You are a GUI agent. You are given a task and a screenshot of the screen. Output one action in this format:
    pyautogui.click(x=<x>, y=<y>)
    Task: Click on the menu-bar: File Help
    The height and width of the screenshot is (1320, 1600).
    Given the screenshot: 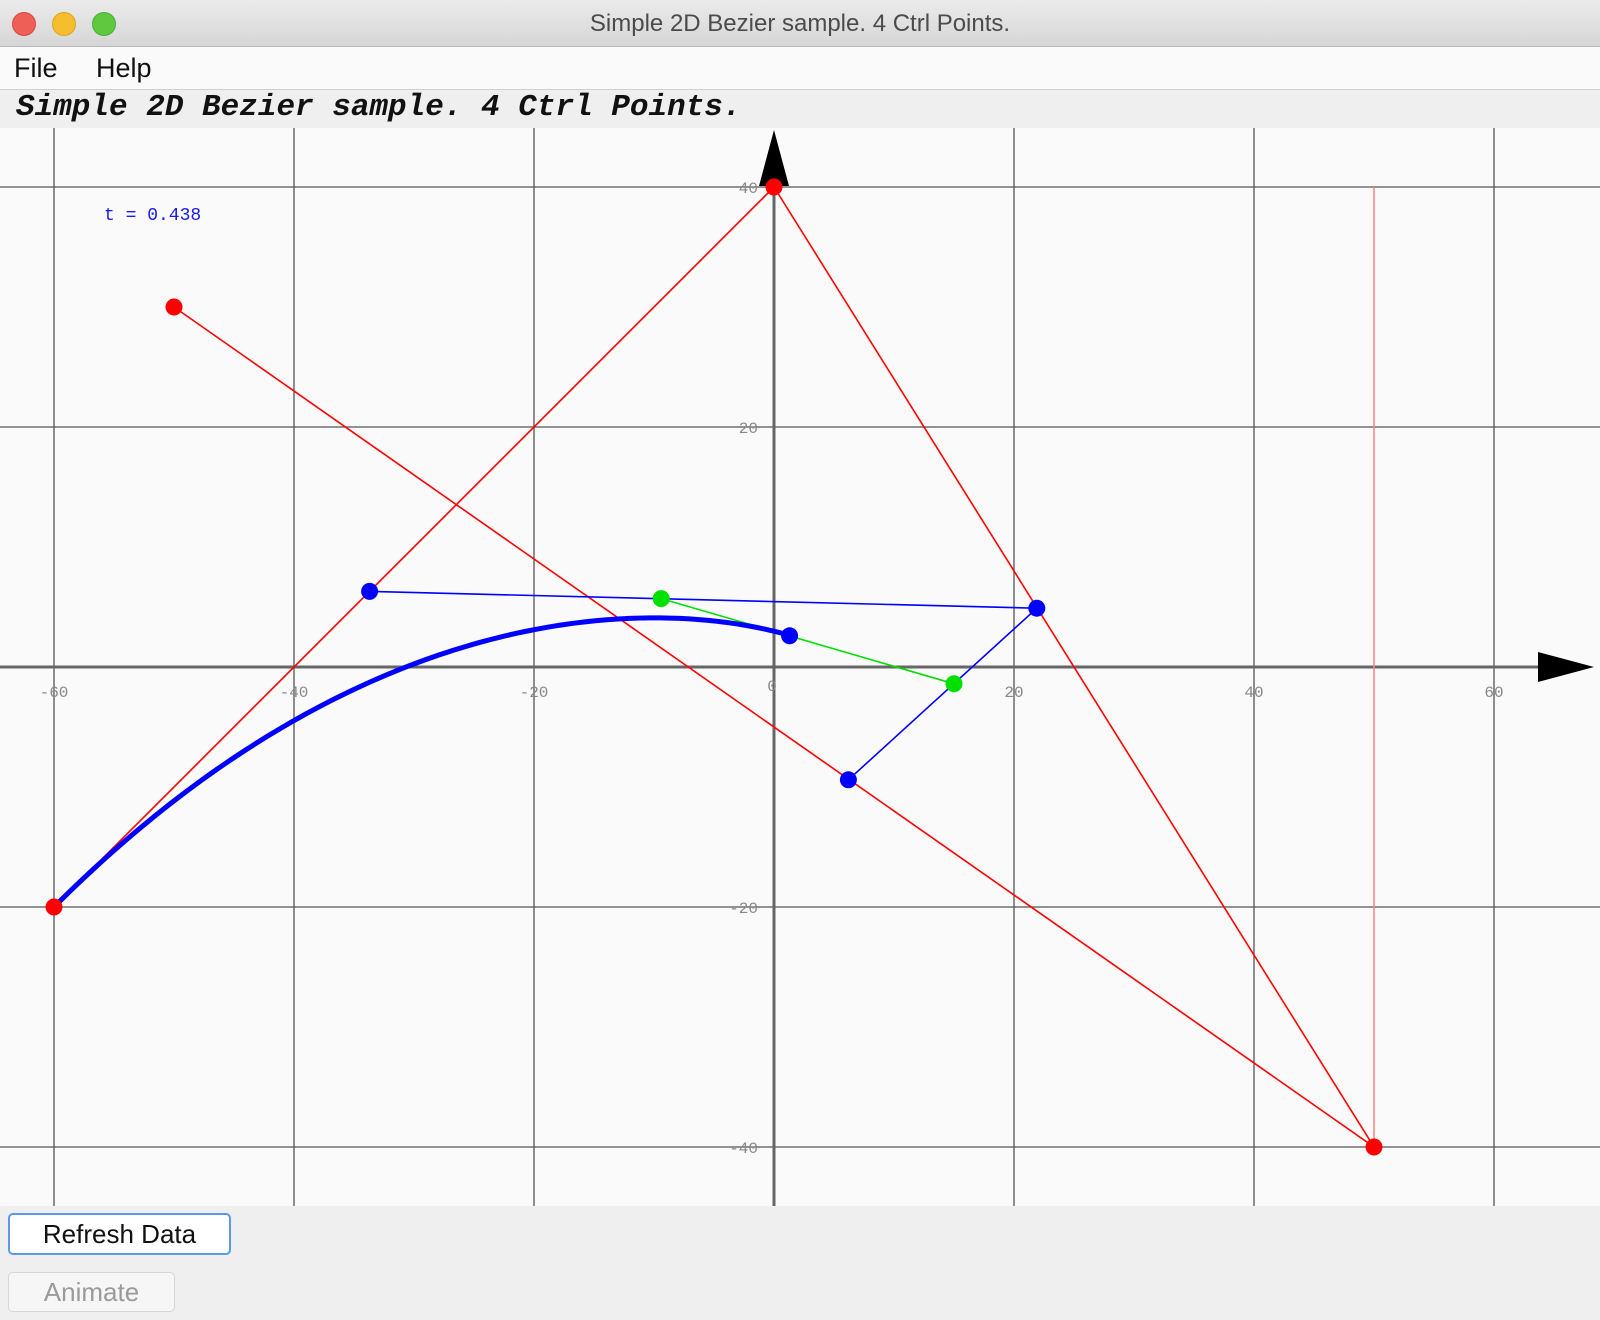 What is the action you would take?
    pyautogui.click(x=800, y=68)
    